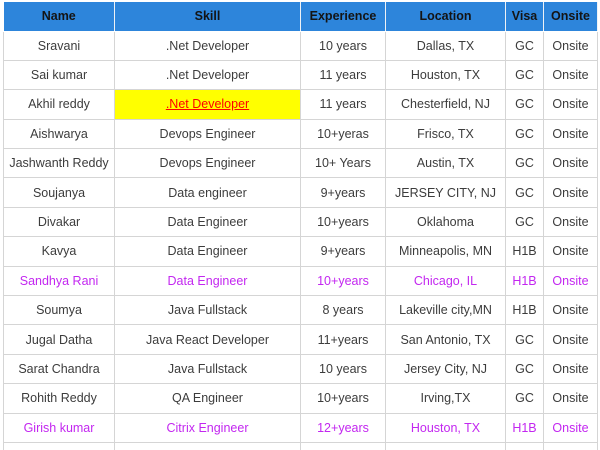  What do you see at coordinates (59, 310) in the screenshot?
I see `cell-name: Soumya` at bounding box center [59, 310].